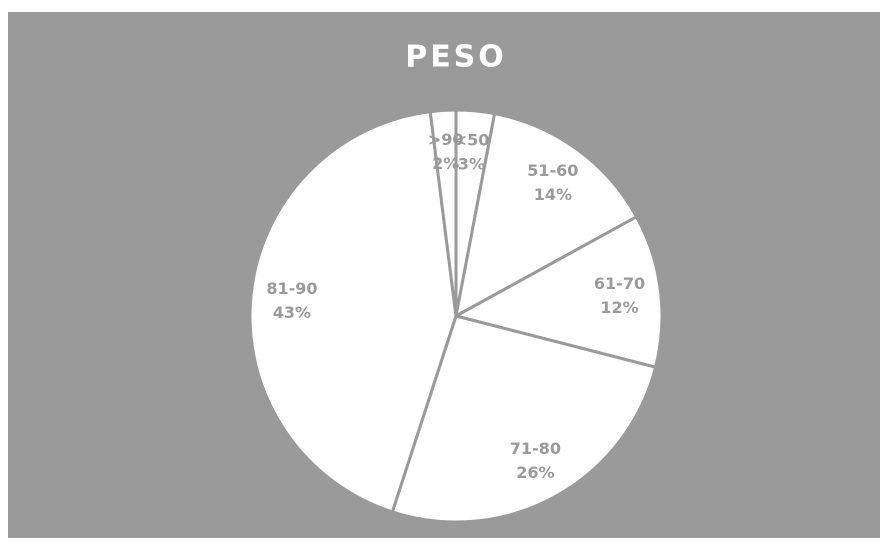 Image resolution: width=888 pixels, height=542 pixels. Describe the element at coordinates (291, 288) in the screenshot. I see `slice-category-label: 81-90` at that location.